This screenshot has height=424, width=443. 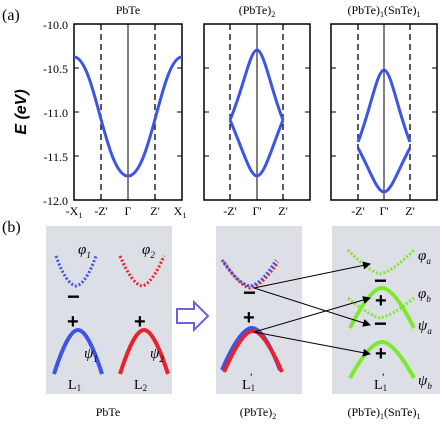 What do you see at coordinates (91, 355) in the screenshot?
I see `psi1-label: ψ1` at bounding box center [91, 355].